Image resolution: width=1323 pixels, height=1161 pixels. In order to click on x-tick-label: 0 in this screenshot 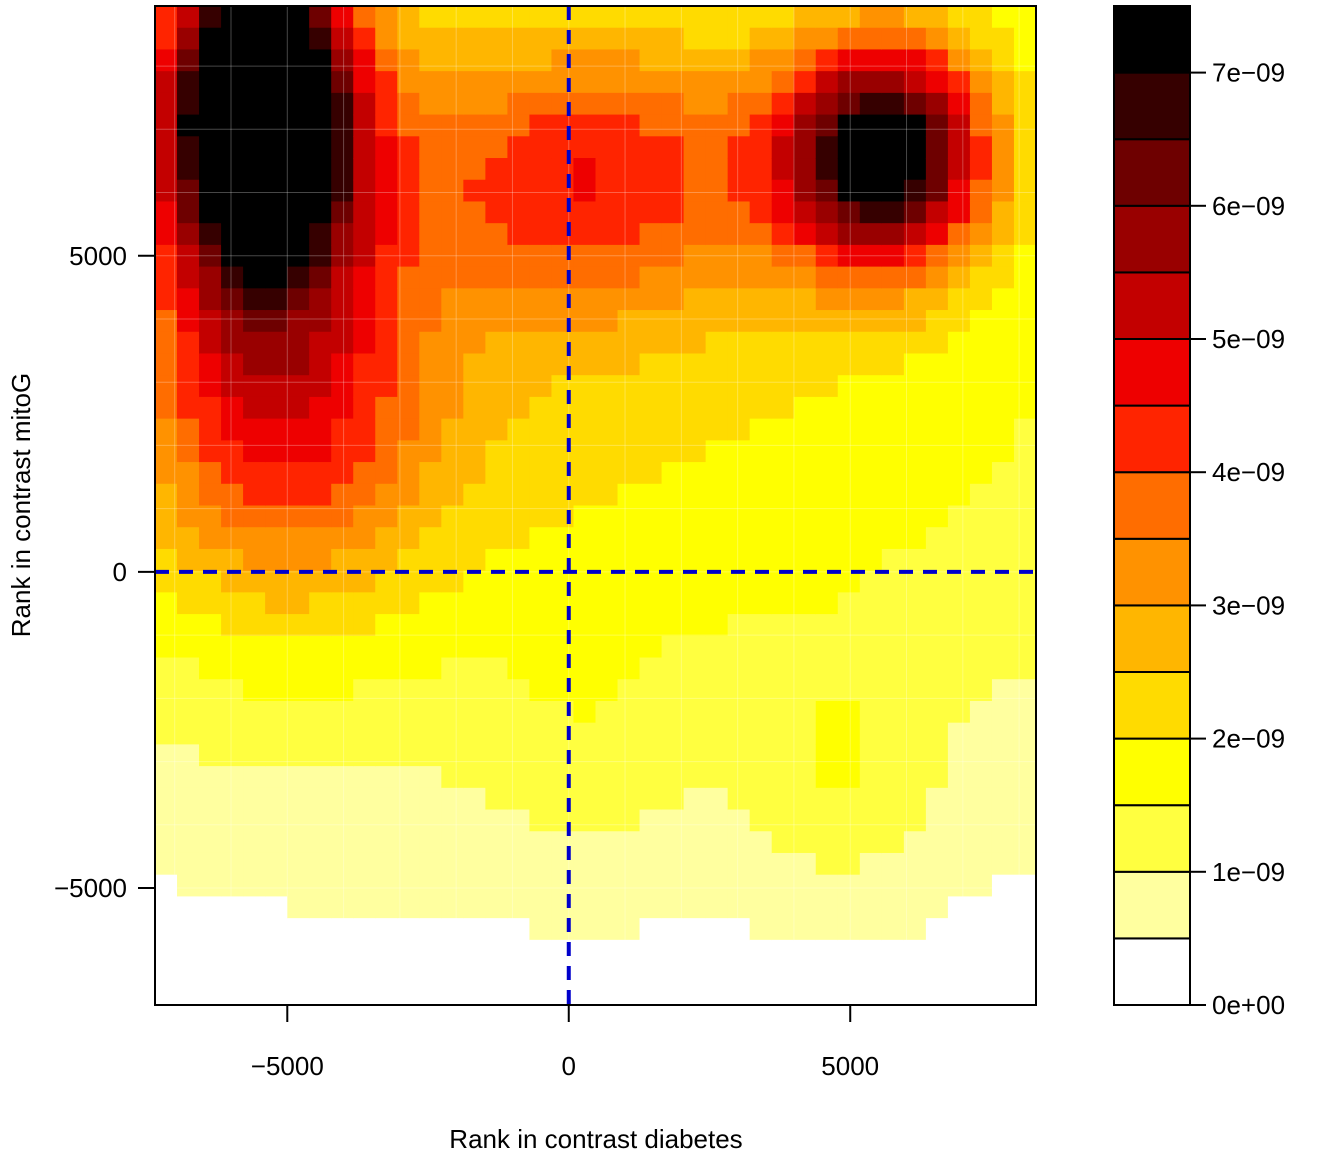, I will do `click(569, 1066)`.